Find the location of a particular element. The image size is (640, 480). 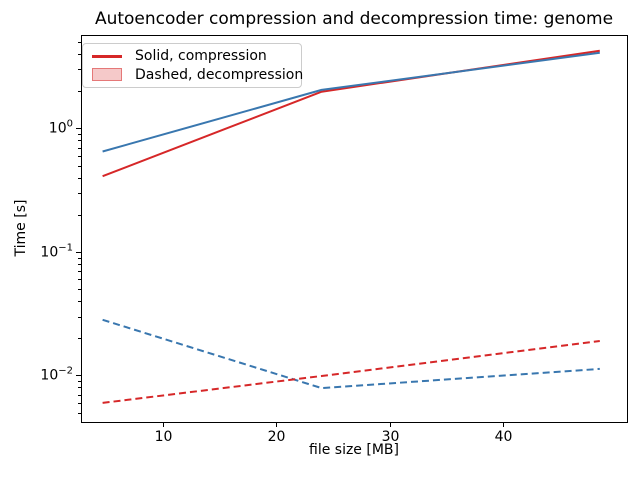

decompression-red-dashed-line is located at coordinates (351, 372).